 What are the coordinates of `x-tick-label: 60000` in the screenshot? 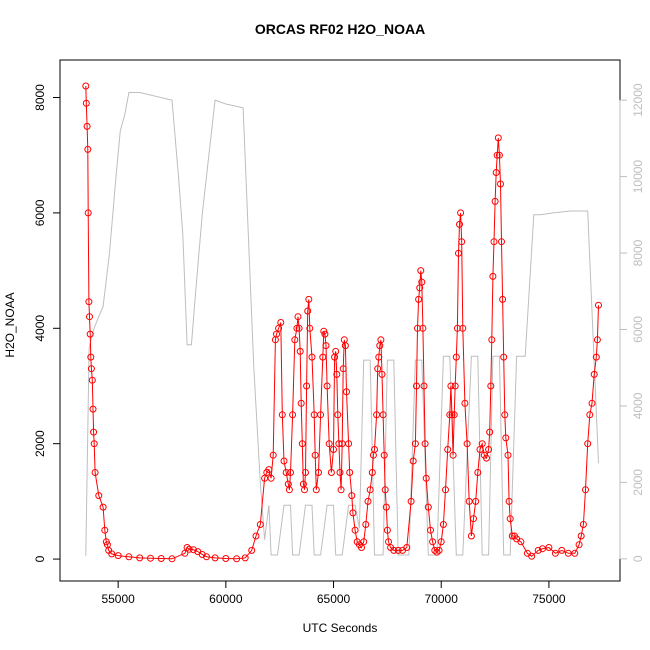 It's located at (226, 599).